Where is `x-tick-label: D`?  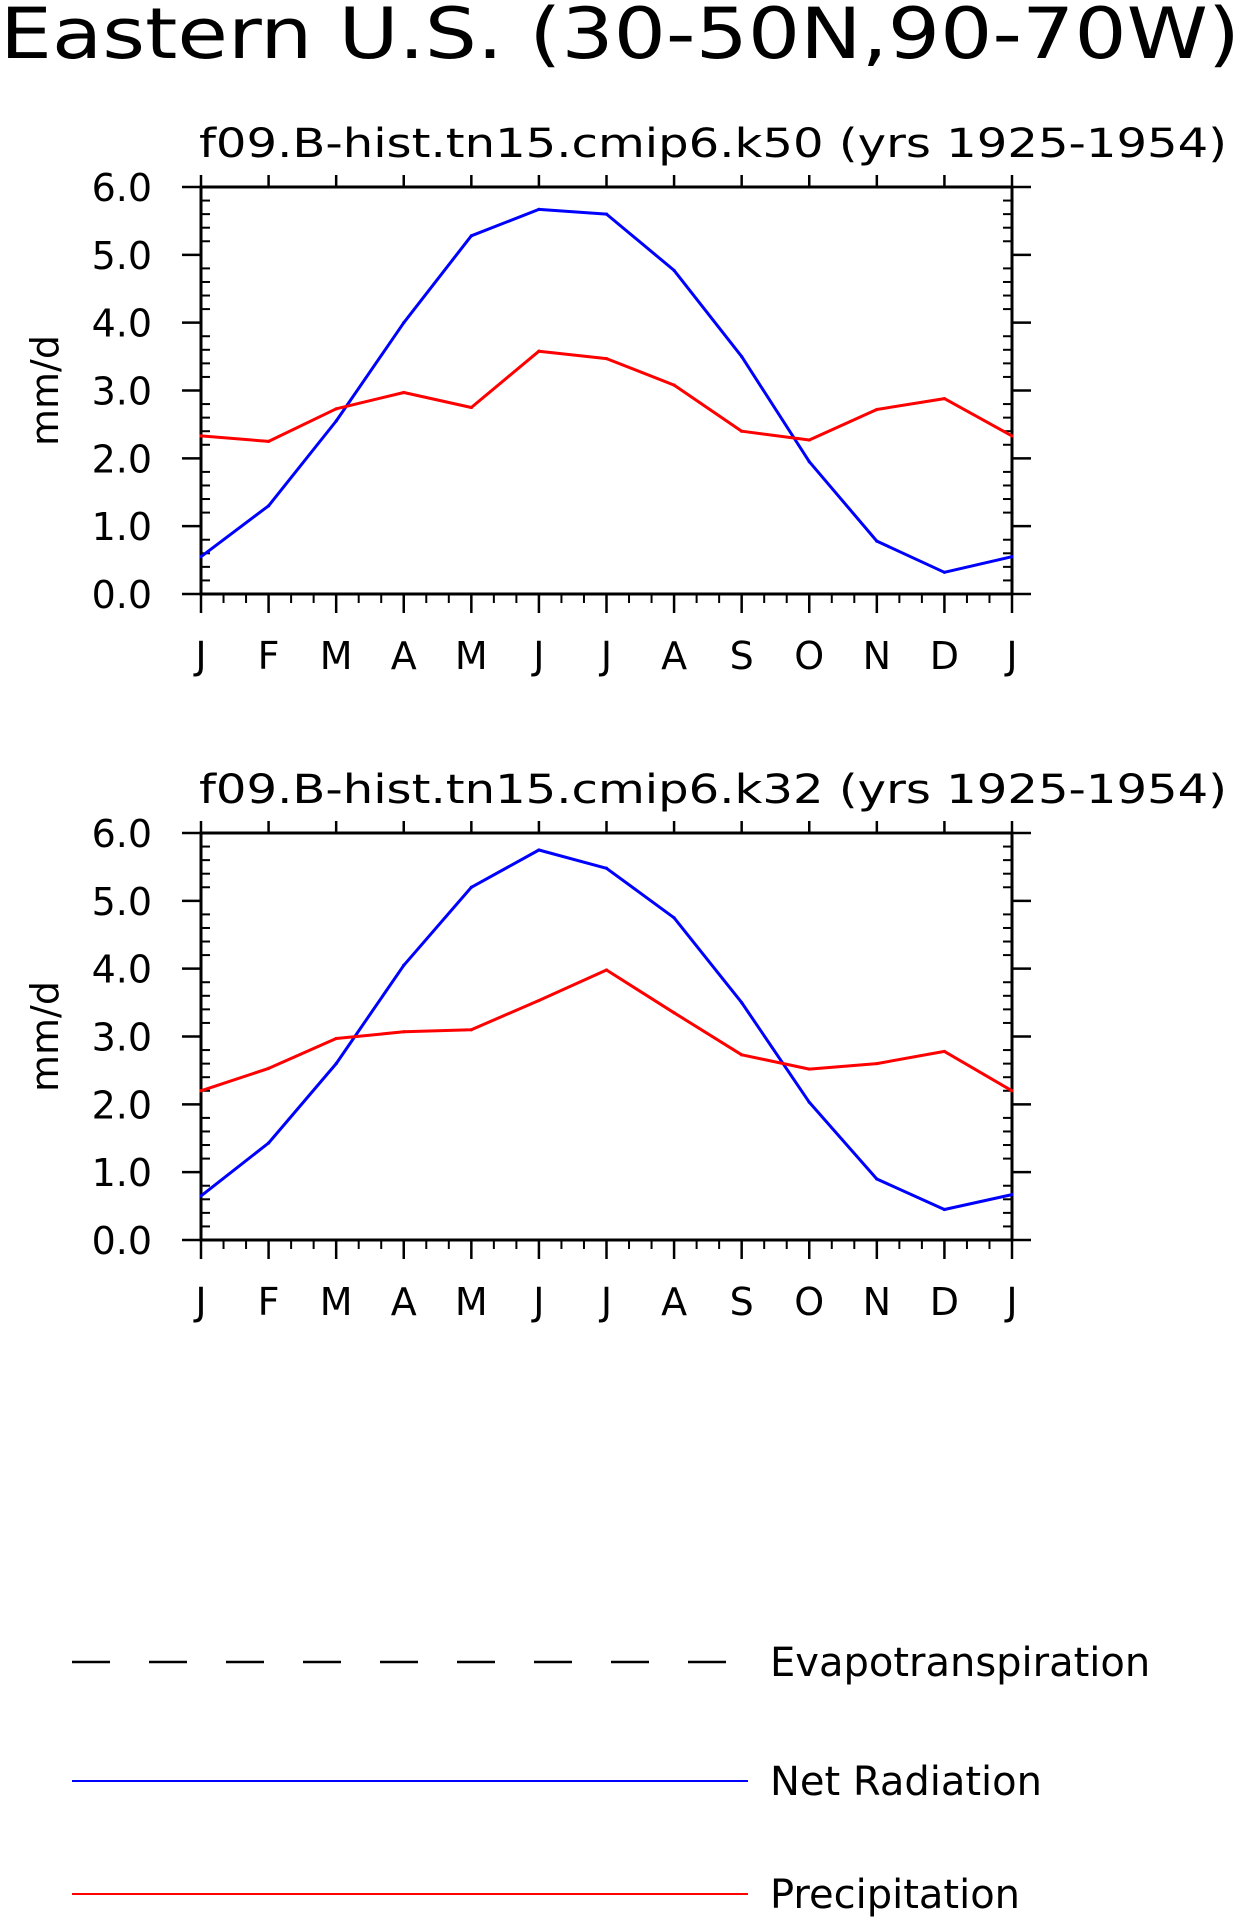 x-tick-label: D is located at coordinates (944, 1302).